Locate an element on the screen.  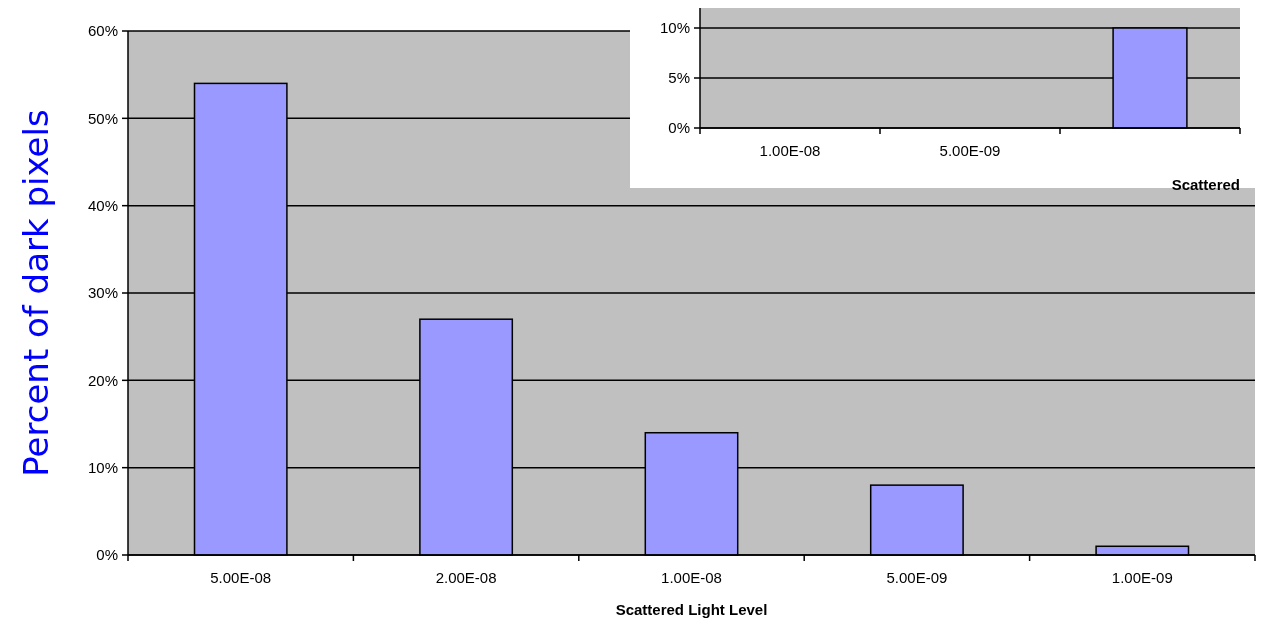
x-axis-title: Scattered Light Level is located at coordinates (691, 609).